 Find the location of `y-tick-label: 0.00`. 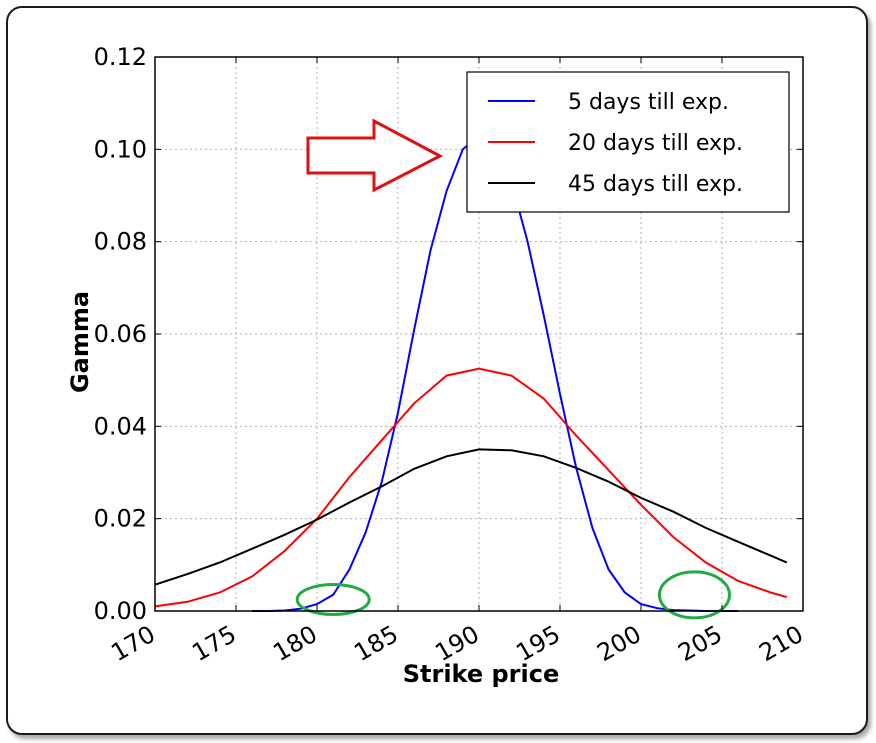

y-tick-label: 0.00 is located at coordinates (120, 611).